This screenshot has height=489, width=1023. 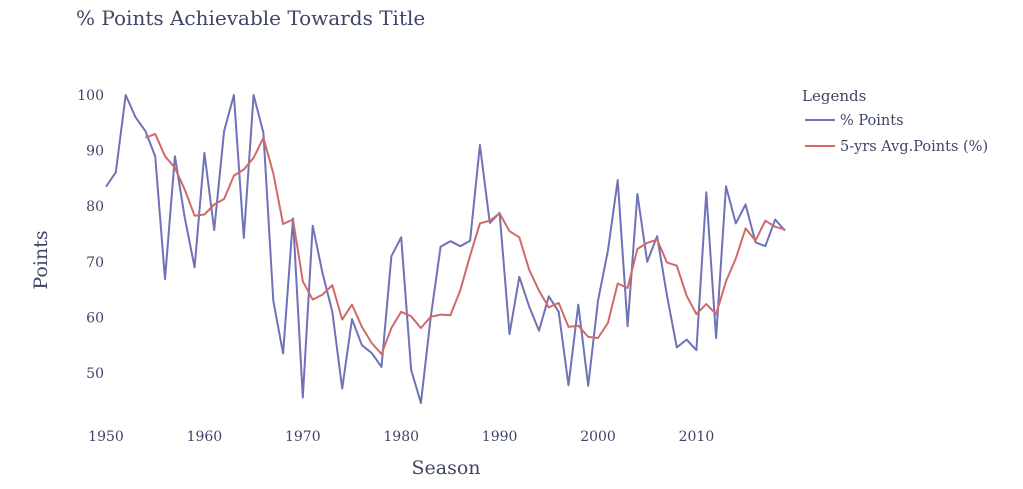 I want to click on x-tick-label: 2000, so click(x=598, y=437).